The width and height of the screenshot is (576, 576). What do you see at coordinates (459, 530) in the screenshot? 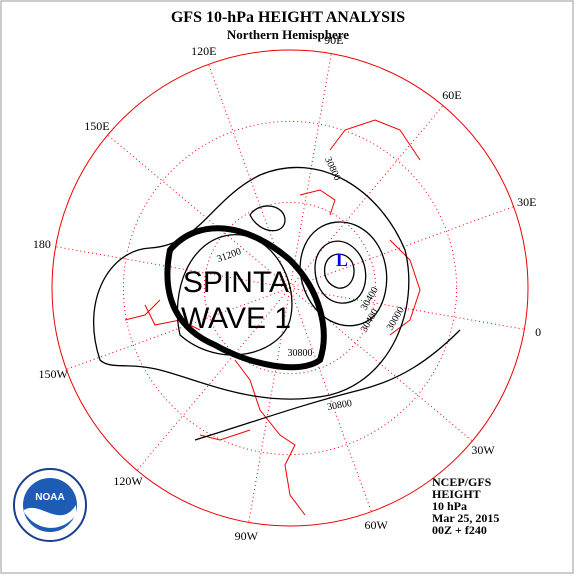
I see `footer-line: 00Z + f240` at bounding box center [459, 530].